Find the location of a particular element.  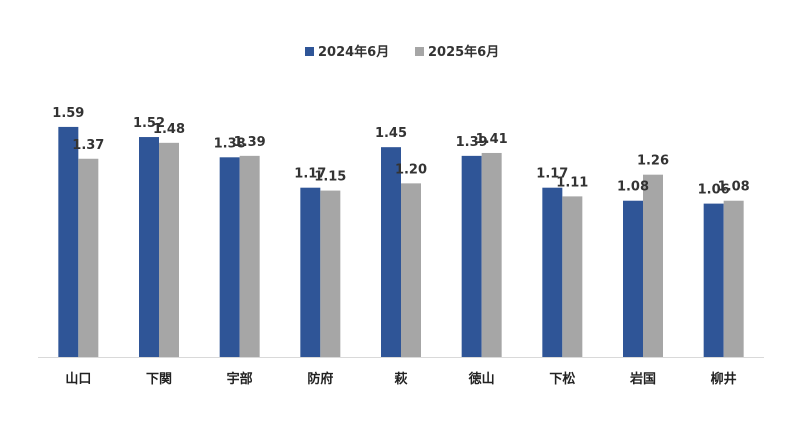

value-label-2-3: 1.39 is located at coordinates (250, 142).